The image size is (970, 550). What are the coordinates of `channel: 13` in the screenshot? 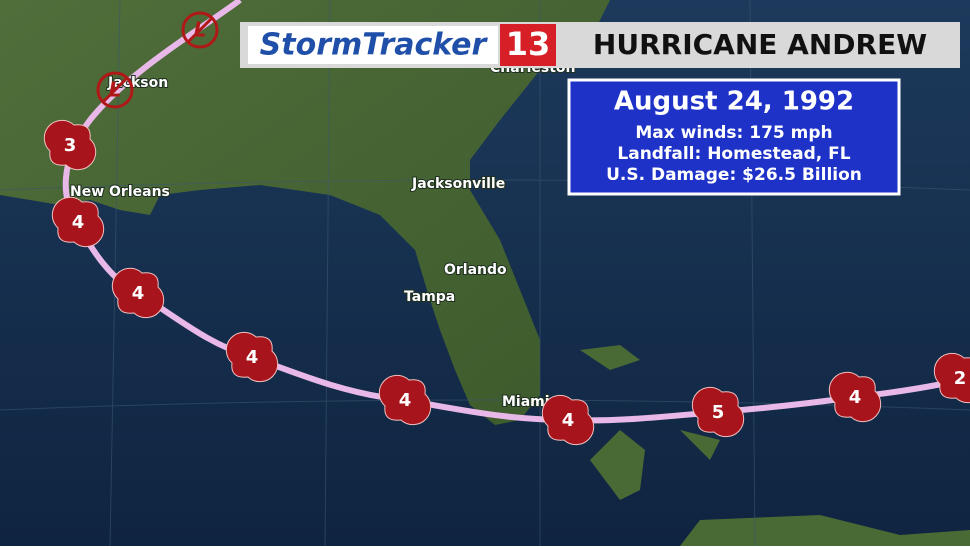 It's located at (528, 44).